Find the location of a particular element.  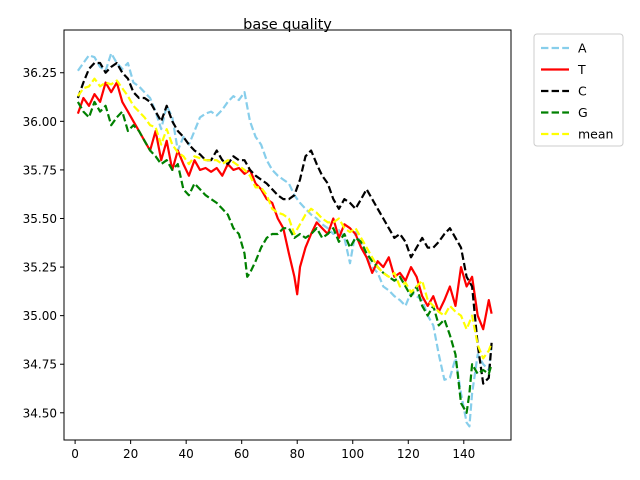

y-axis: 34.50 34.75 35.00 35.25 35.50 35.75 36.00 36.25 is located at coordinates (43, 243).